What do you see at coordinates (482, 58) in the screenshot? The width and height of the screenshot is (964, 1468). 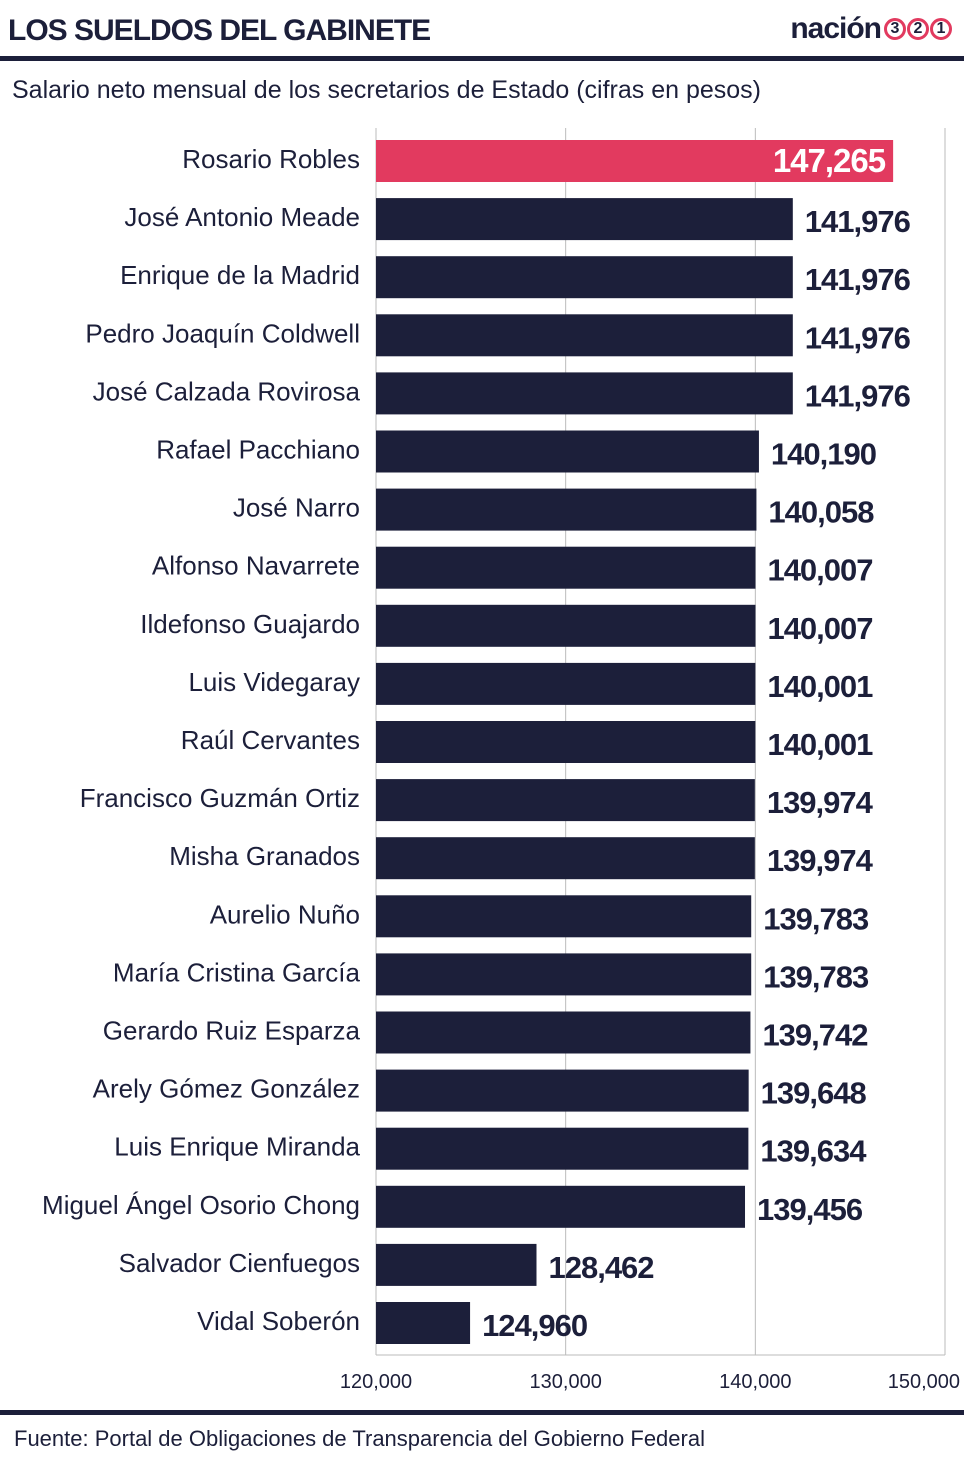 I see `top-rule` at bounding box center [482, 58].